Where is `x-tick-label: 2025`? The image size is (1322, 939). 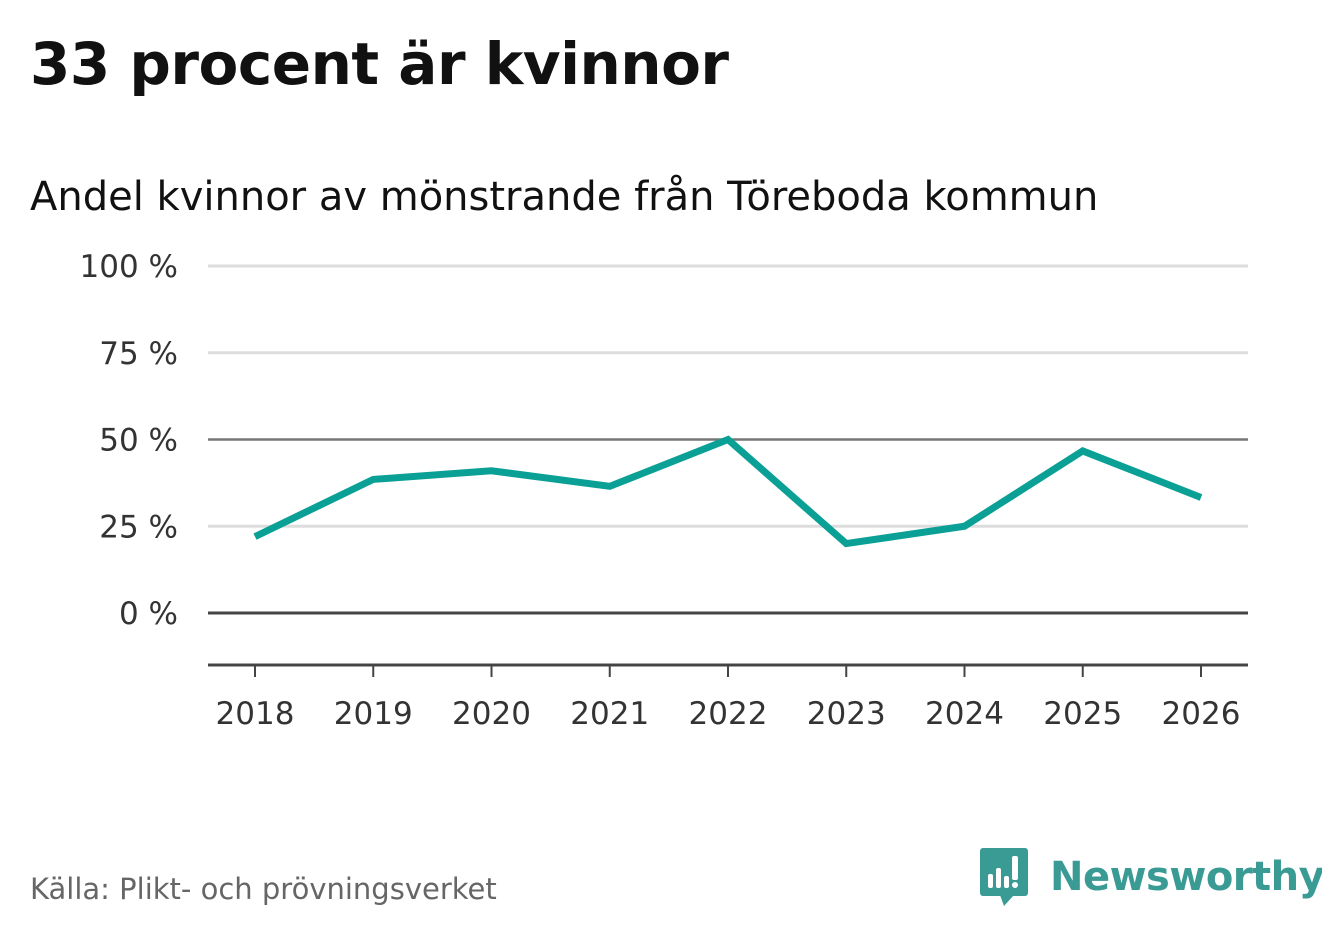
x-tick-label: 2025 is located at coordinates (1082, 714).